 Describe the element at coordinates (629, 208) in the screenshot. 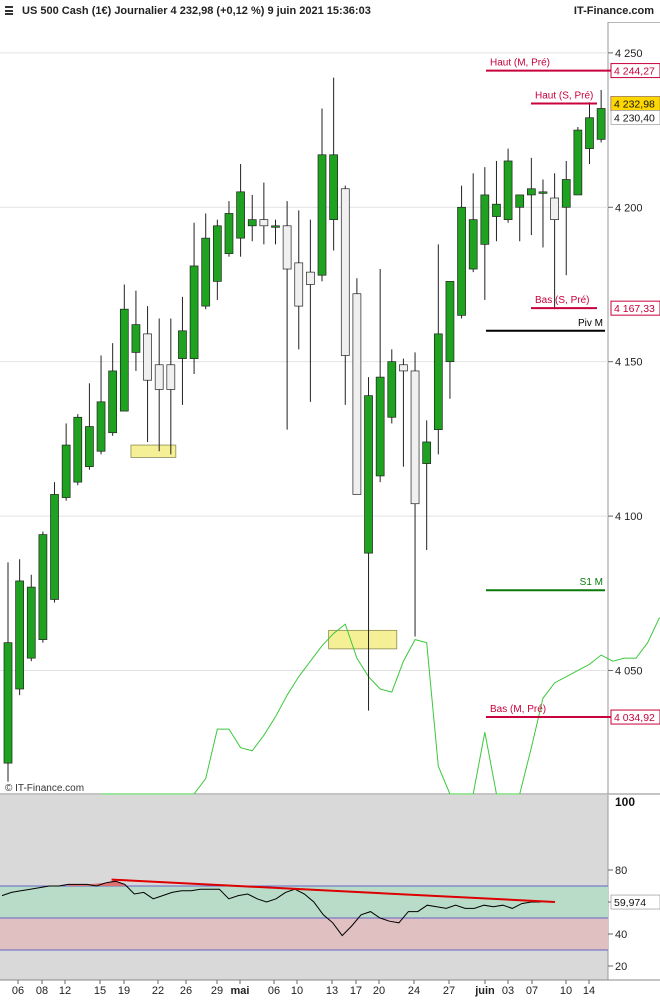

I see `price-tick-label: 4 200` at that location.